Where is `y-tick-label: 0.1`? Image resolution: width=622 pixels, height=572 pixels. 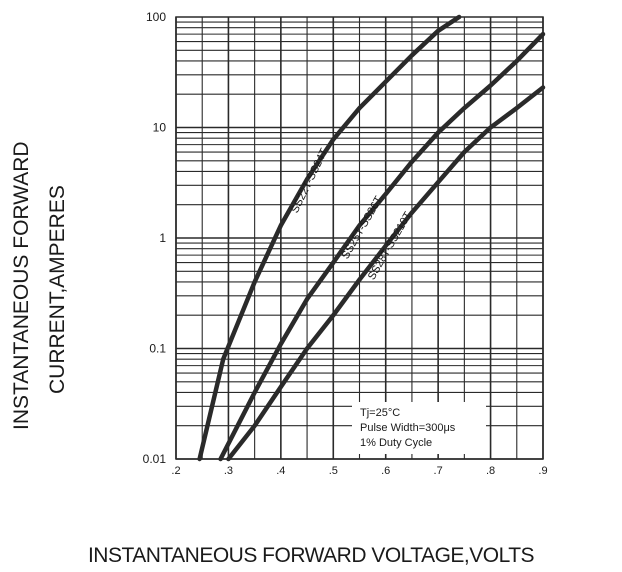
y-tick-label: 0.1 is located at coordinates (157, 349).